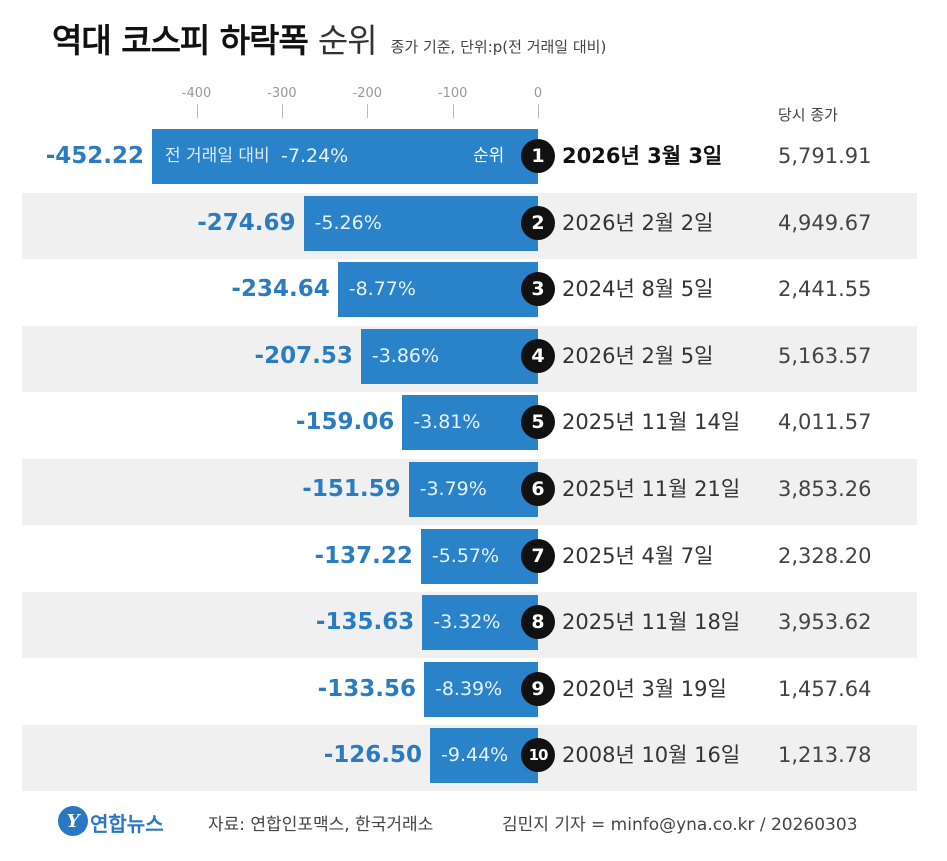 This screenshot has height=861, width=947. What do you see at coordinates (348, 222) in the screenshot?
I see `percent-label: -5.26%` at bounding box center [348, 222].